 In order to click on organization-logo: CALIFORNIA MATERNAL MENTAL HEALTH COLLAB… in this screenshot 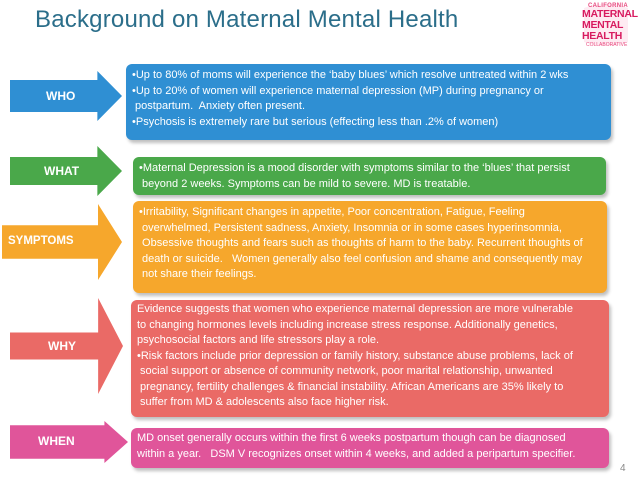, I will do `click(609, 26)`.